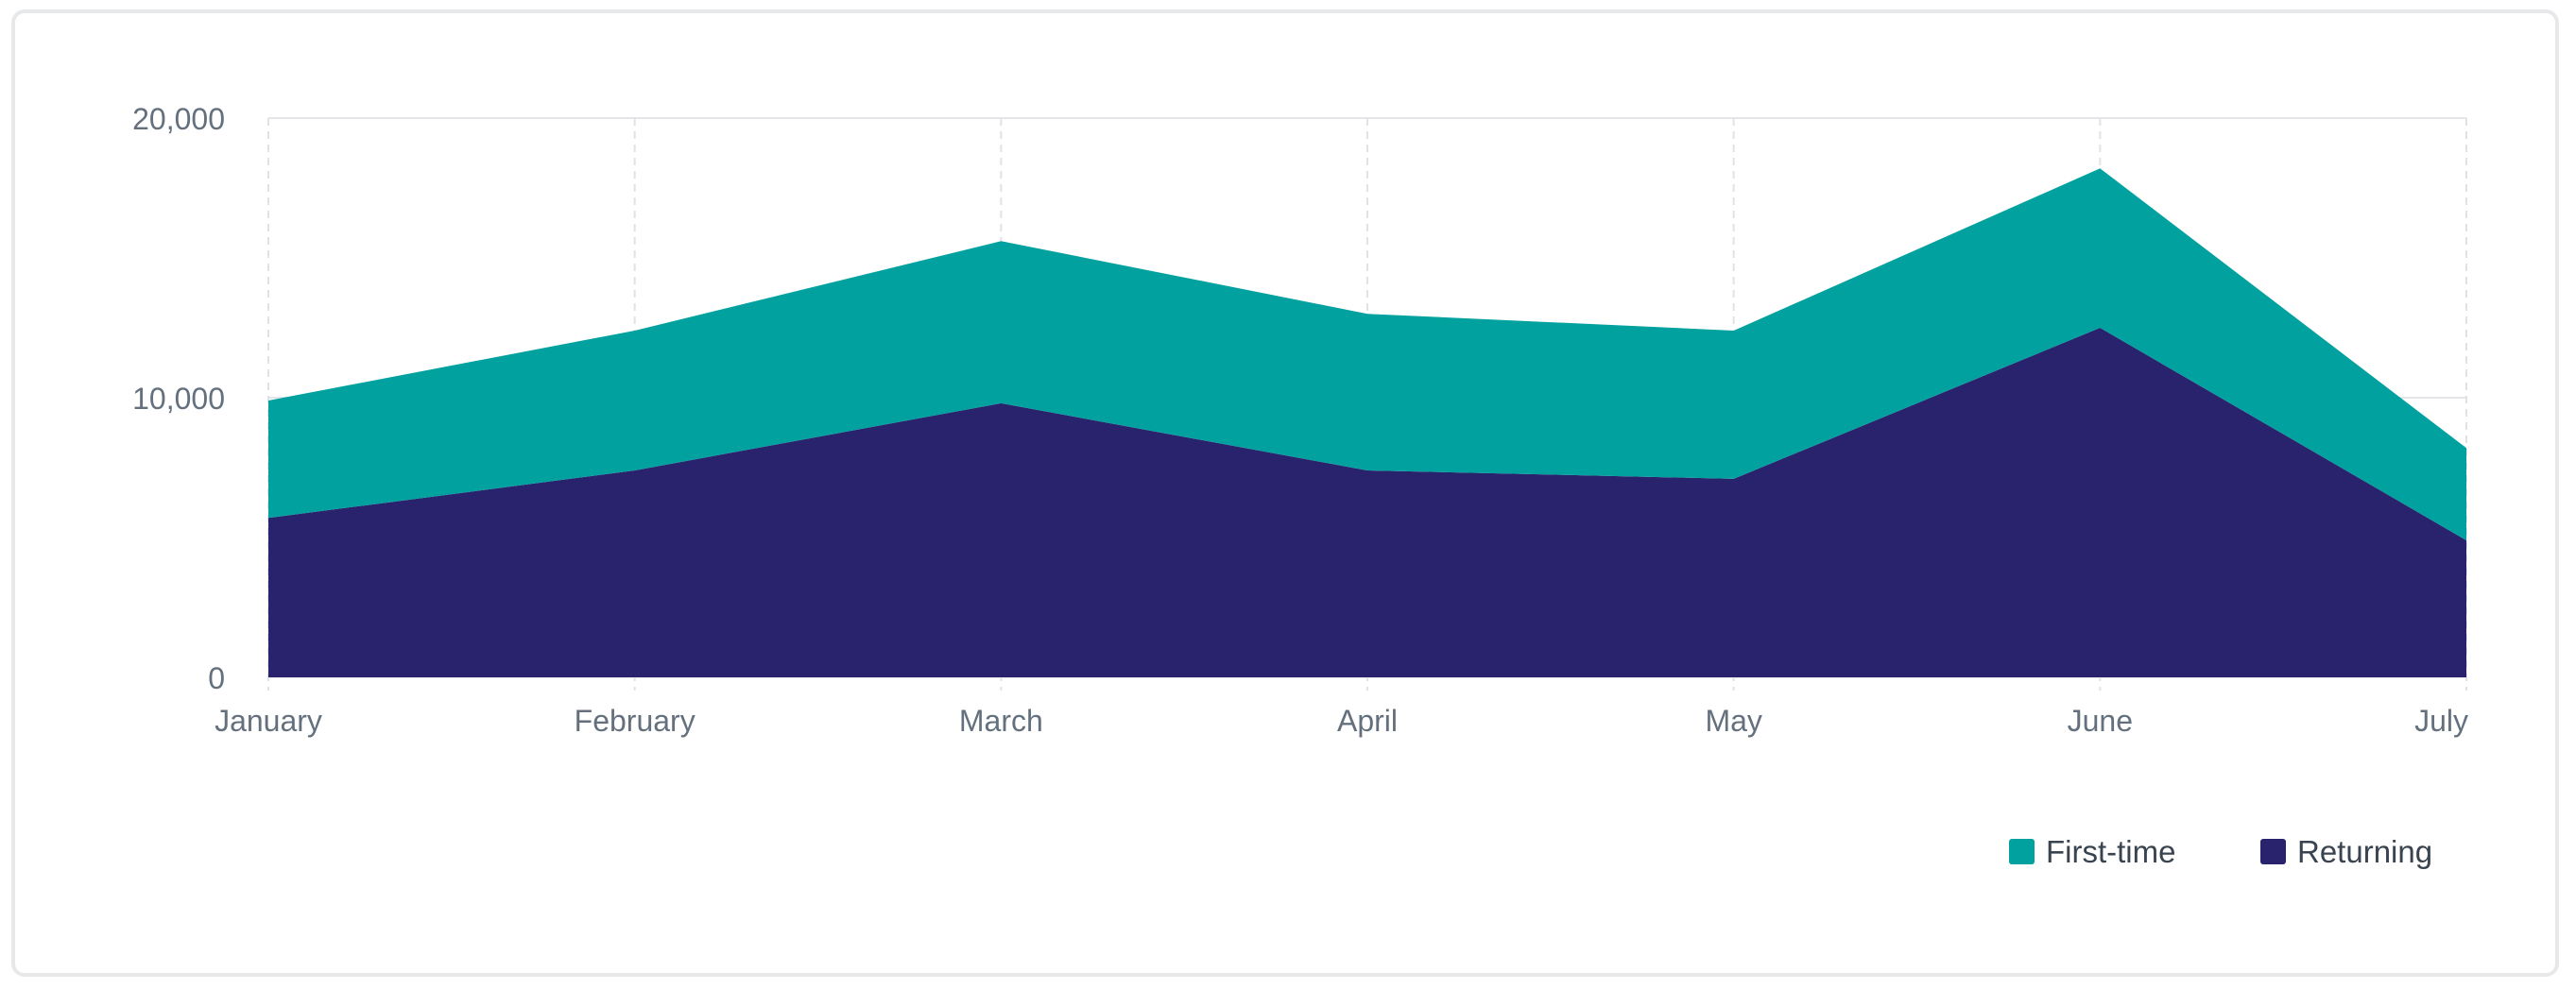  What do you see at coordinates (216, 678) in the screenshot?
I see `y-tick-label-0: 0` at bounding box center [216, 678].